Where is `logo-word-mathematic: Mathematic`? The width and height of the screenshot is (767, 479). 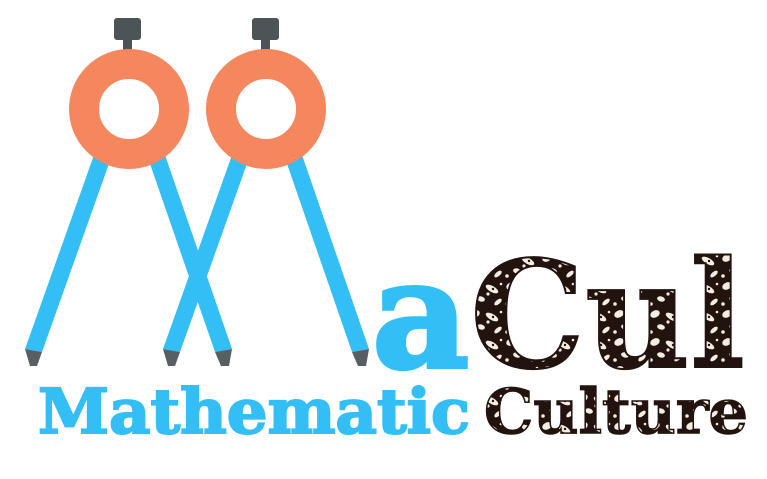
logo-word-mathematic: Mathematic is located at coordinates (254, 411).